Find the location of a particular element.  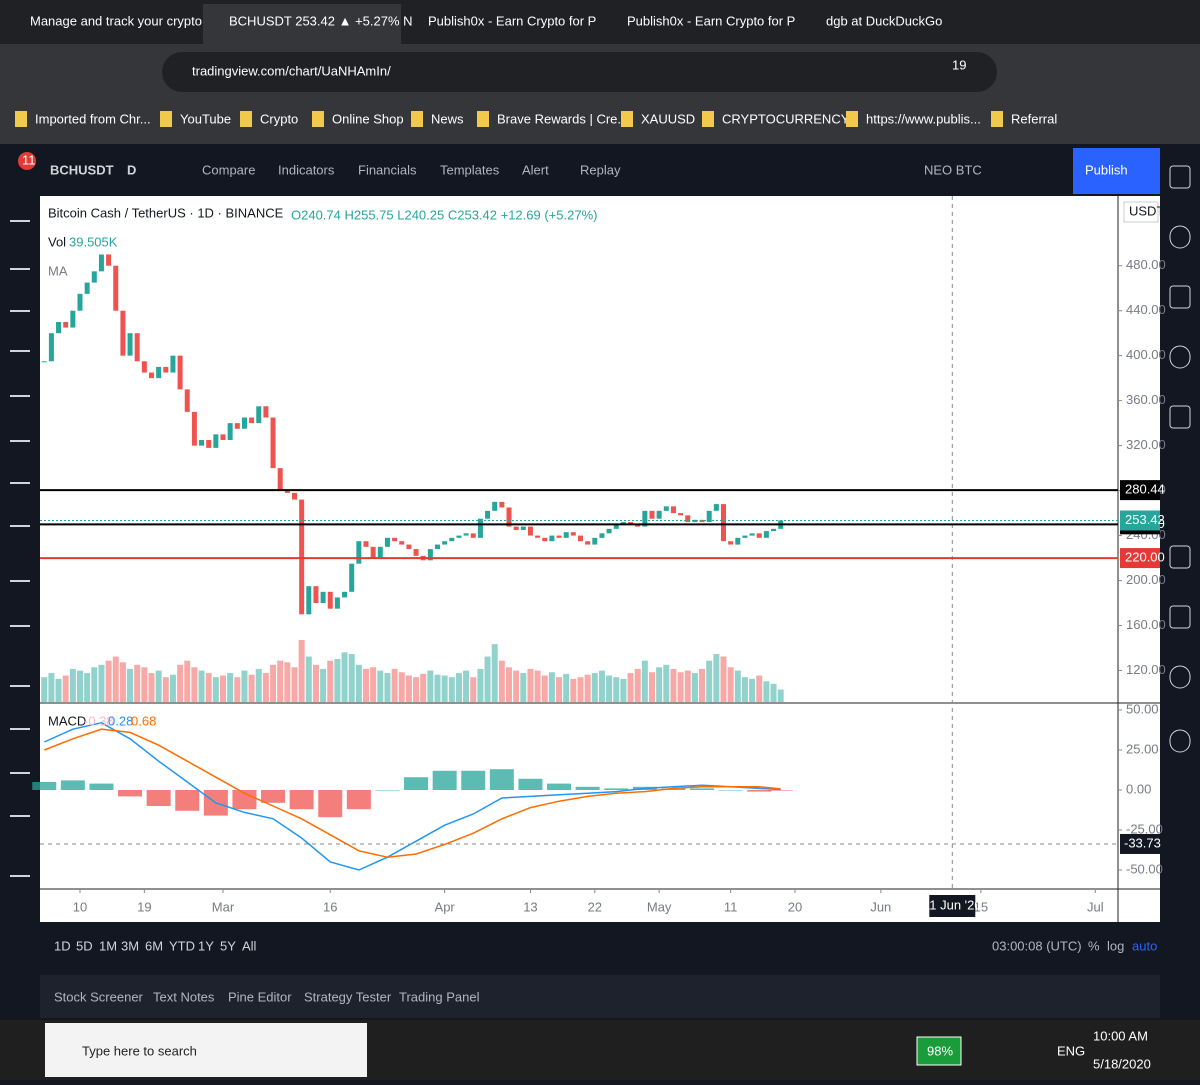

url: tradingview.com/chart/UaNHAmIn/ is located at coordinates (291, 70).